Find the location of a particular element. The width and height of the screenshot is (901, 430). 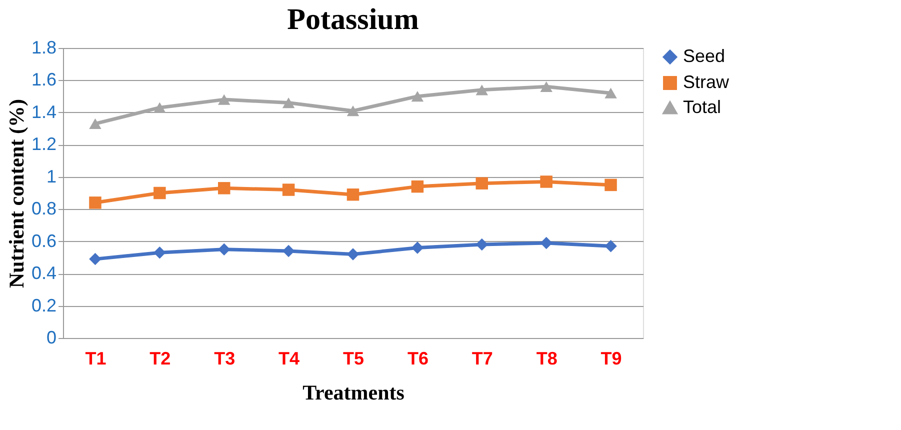

x-tick-label: T7 is located at coordinates (482, 358).